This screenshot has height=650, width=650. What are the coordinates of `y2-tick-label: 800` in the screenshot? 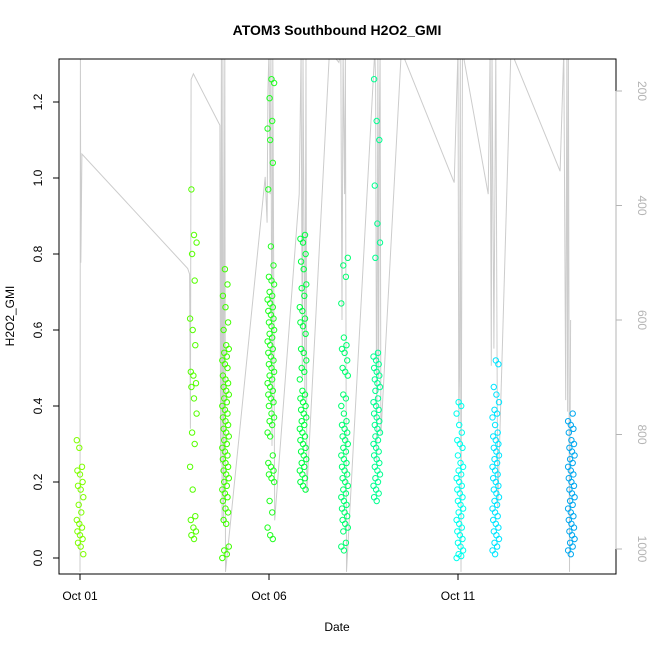 It's located at (642, 434).